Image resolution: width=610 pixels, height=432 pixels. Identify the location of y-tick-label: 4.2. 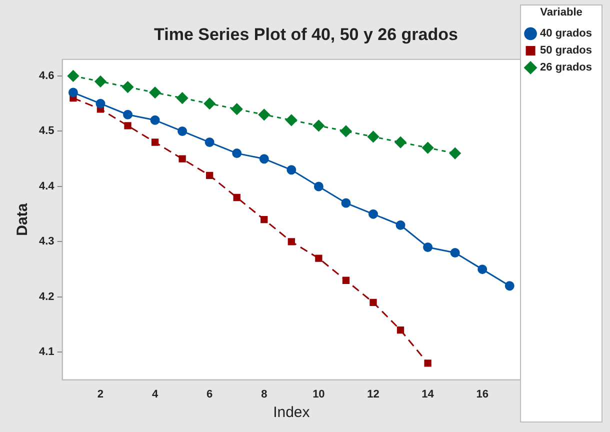
(46, 296).